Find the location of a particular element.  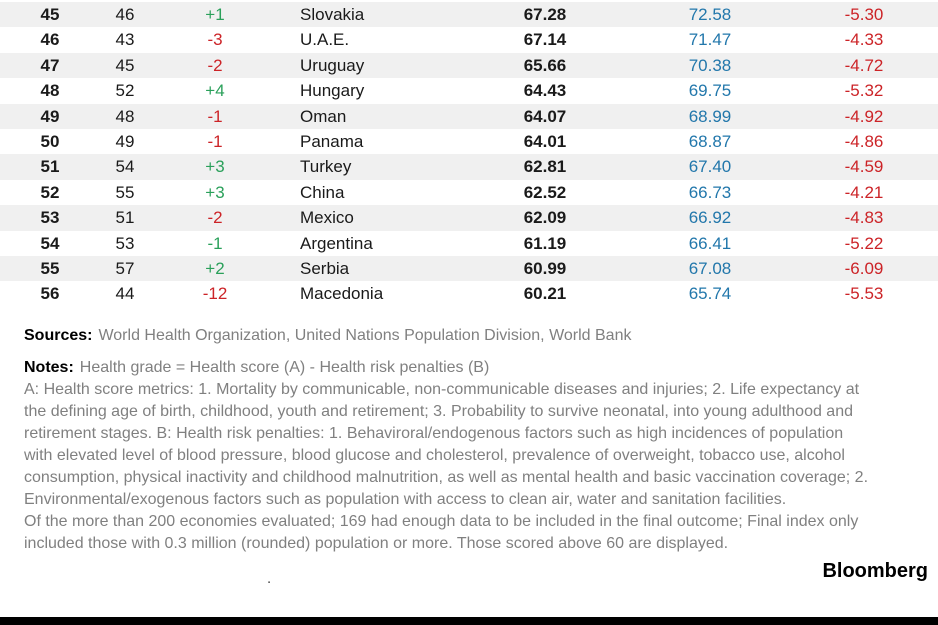

cell-previous-rank: 51 is located at coordinates (125, 218).